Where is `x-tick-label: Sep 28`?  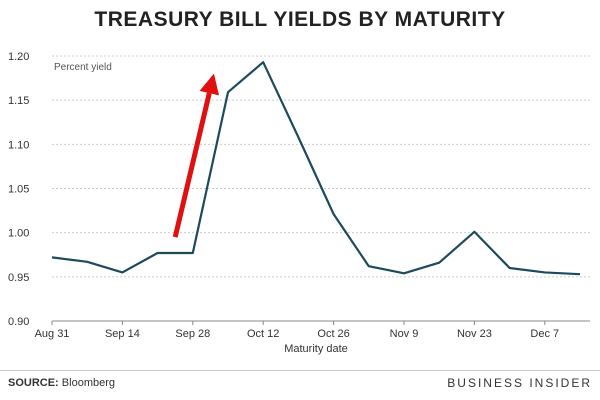 x-tick-label: Sep 28 is located at coordinates (192, 334).